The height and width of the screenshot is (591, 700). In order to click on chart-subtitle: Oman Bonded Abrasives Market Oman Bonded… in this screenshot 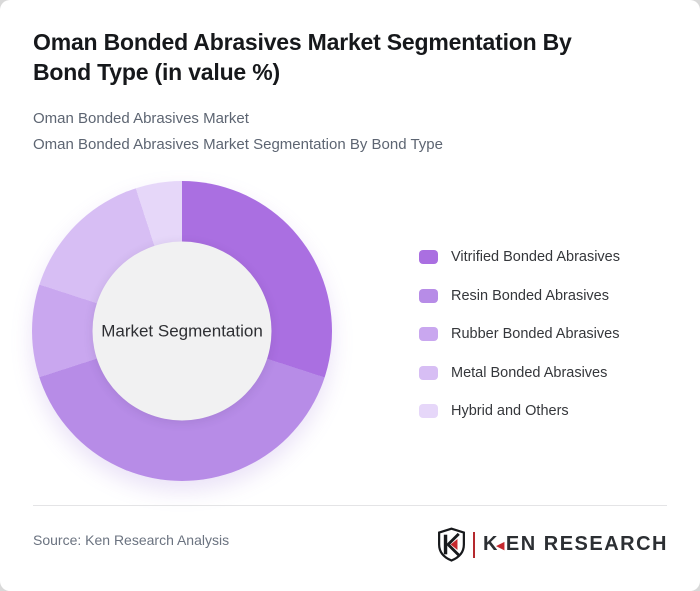, I will do `click(238, 132)`.